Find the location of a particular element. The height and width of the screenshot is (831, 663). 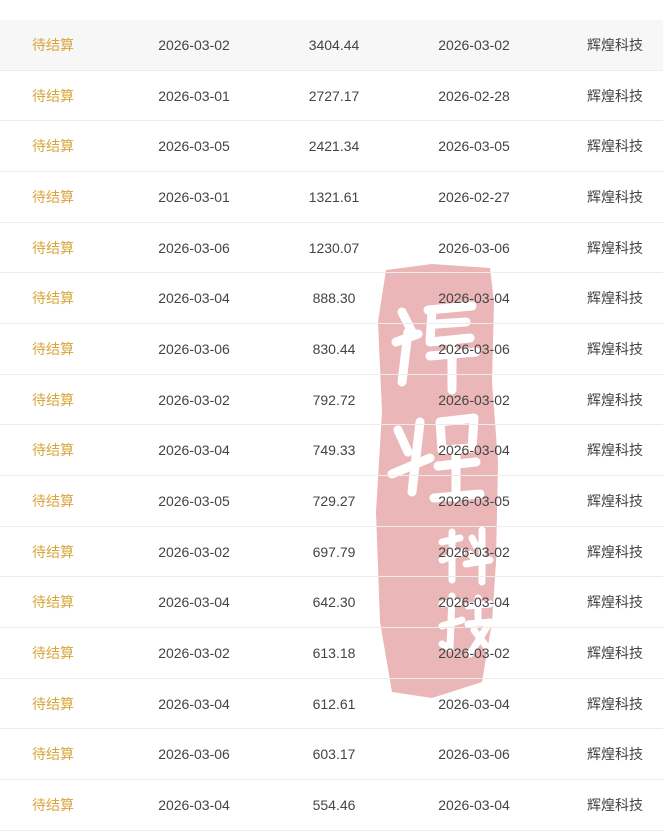

amount-cell: 729.27 is located at coordinates (334, 500).